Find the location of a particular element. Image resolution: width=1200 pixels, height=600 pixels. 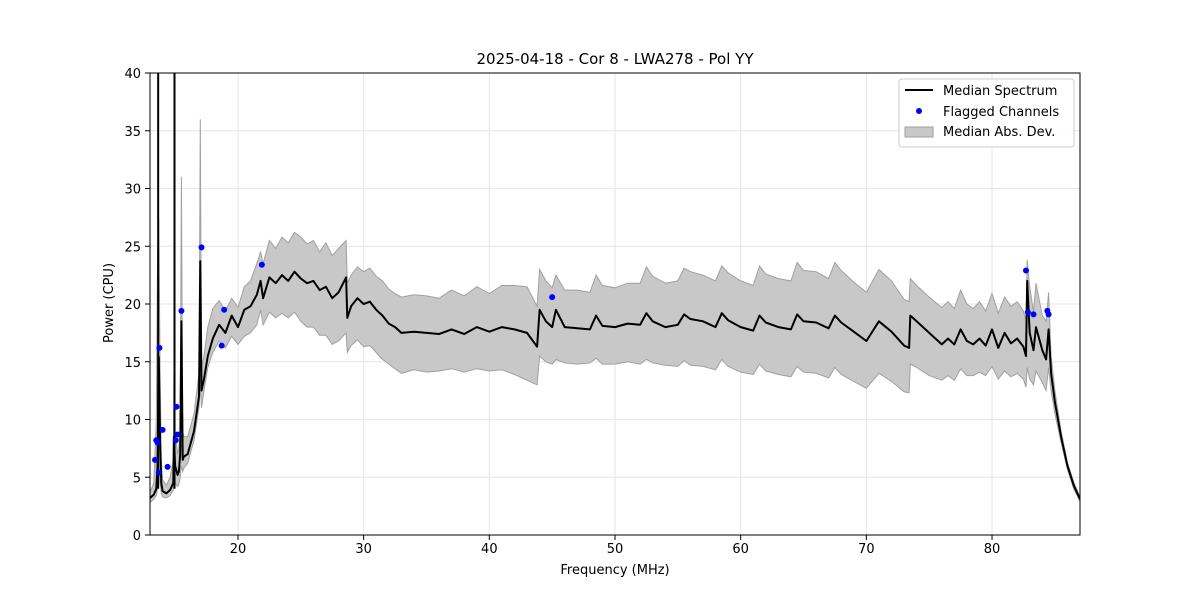

legend-label-flagged-channels: Flagged Channels is located at coordinates (1001, 112).